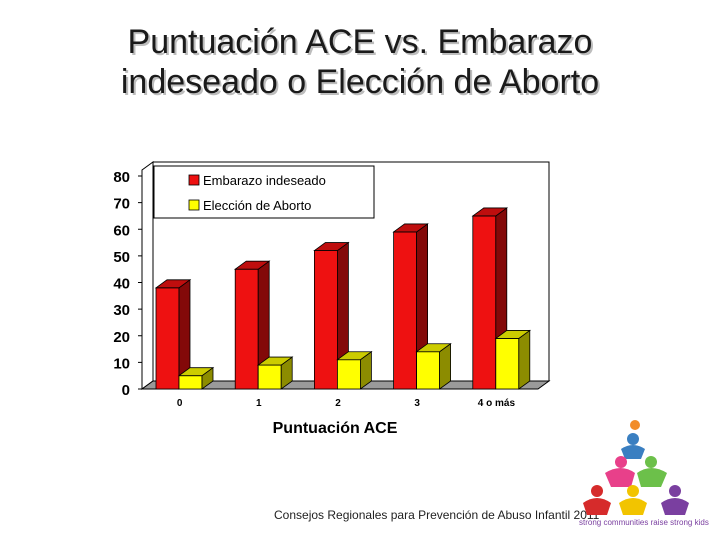 Image resolution: width=720 pixels, height=540 pixels. Describe the element at coordinates (121, 257) in the screenshot. I see `y-tick-label: 50` at that location.